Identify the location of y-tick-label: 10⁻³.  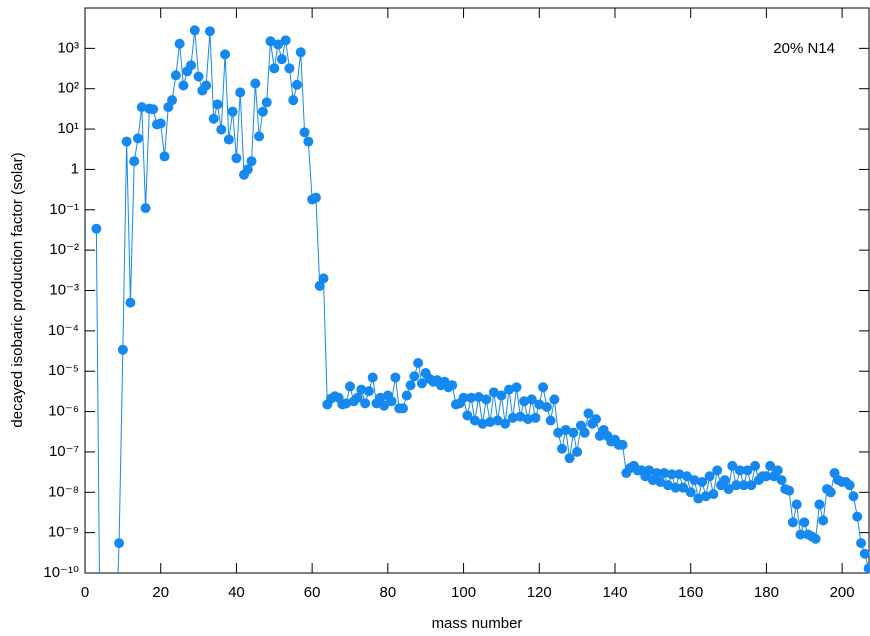
(64, 289).